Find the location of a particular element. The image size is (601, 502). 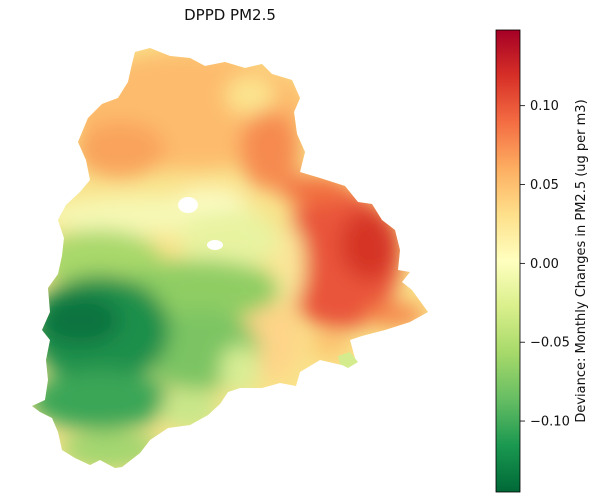

colorbar-tick-label: 0.05 is located at coordinates (544, 185).